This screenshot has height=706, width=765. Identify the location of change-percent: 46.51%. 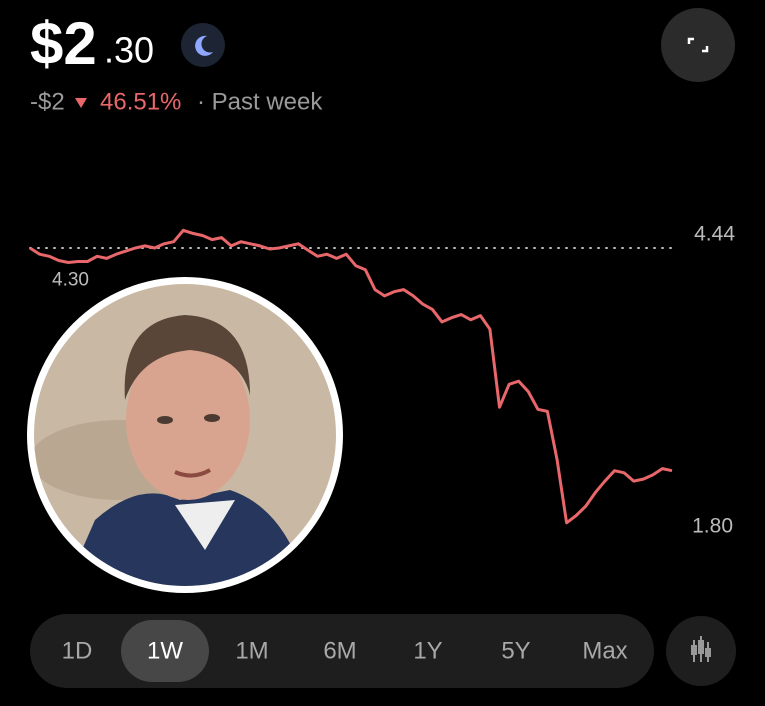
(140, 101).